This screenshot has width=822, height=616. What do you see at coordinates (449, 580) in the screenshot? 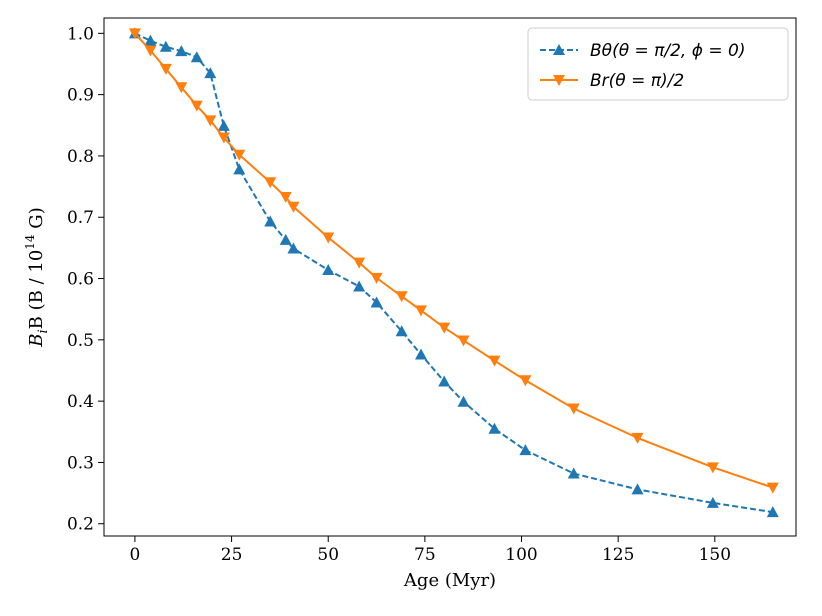
I see `x-axis-title: Age (Myr)` at bounding box center [449, 580].